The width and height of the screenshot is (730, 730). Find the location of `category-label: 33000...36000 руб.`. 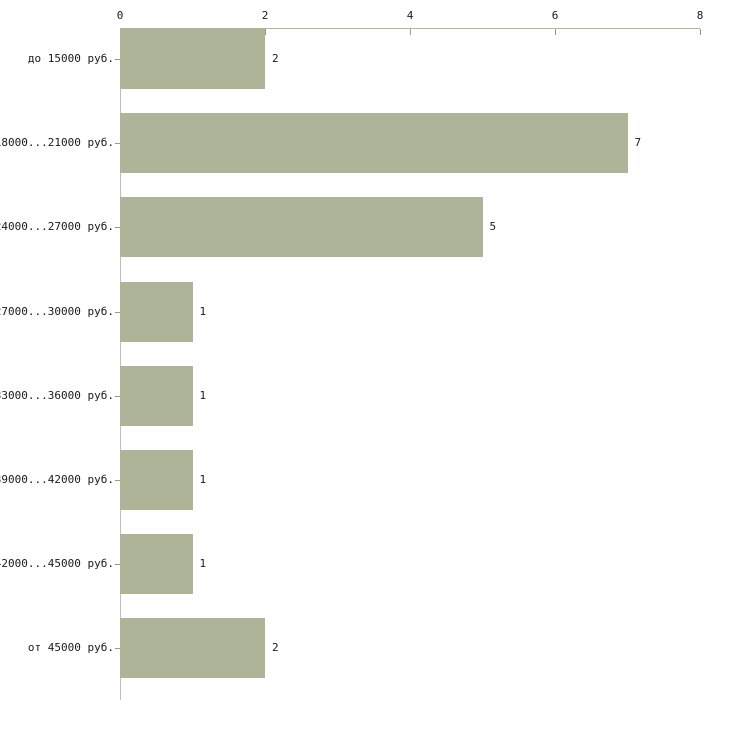

category-label: 33000...36000 руб. is located at coordinates (57, 395).